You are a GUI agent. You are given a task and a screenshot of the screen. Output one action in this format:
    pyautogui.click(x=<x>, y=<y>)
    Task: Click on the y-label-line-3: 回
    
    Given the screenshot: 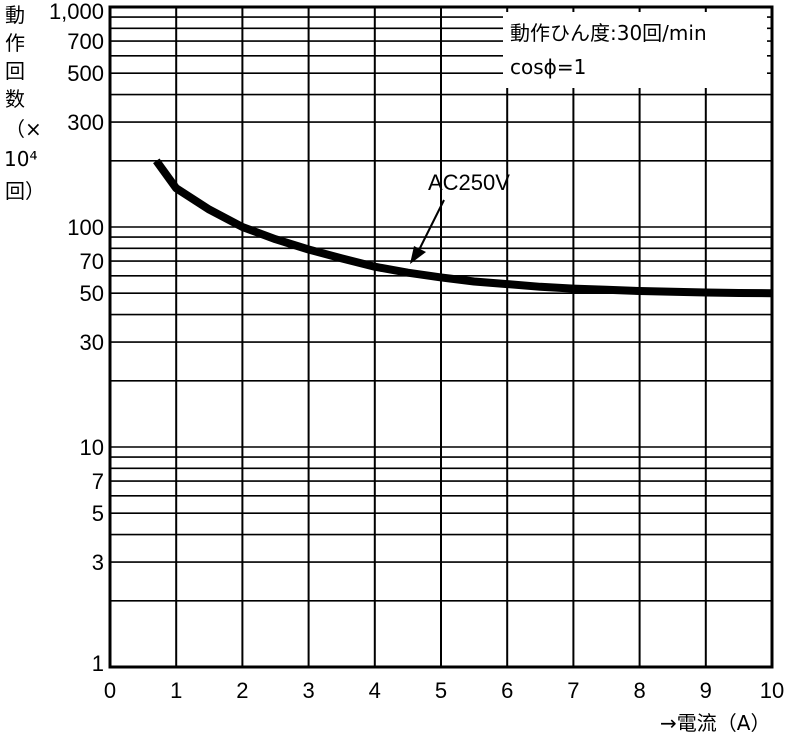 What is the action you would take?
    pyautogui.click(x=15, y=71)
    